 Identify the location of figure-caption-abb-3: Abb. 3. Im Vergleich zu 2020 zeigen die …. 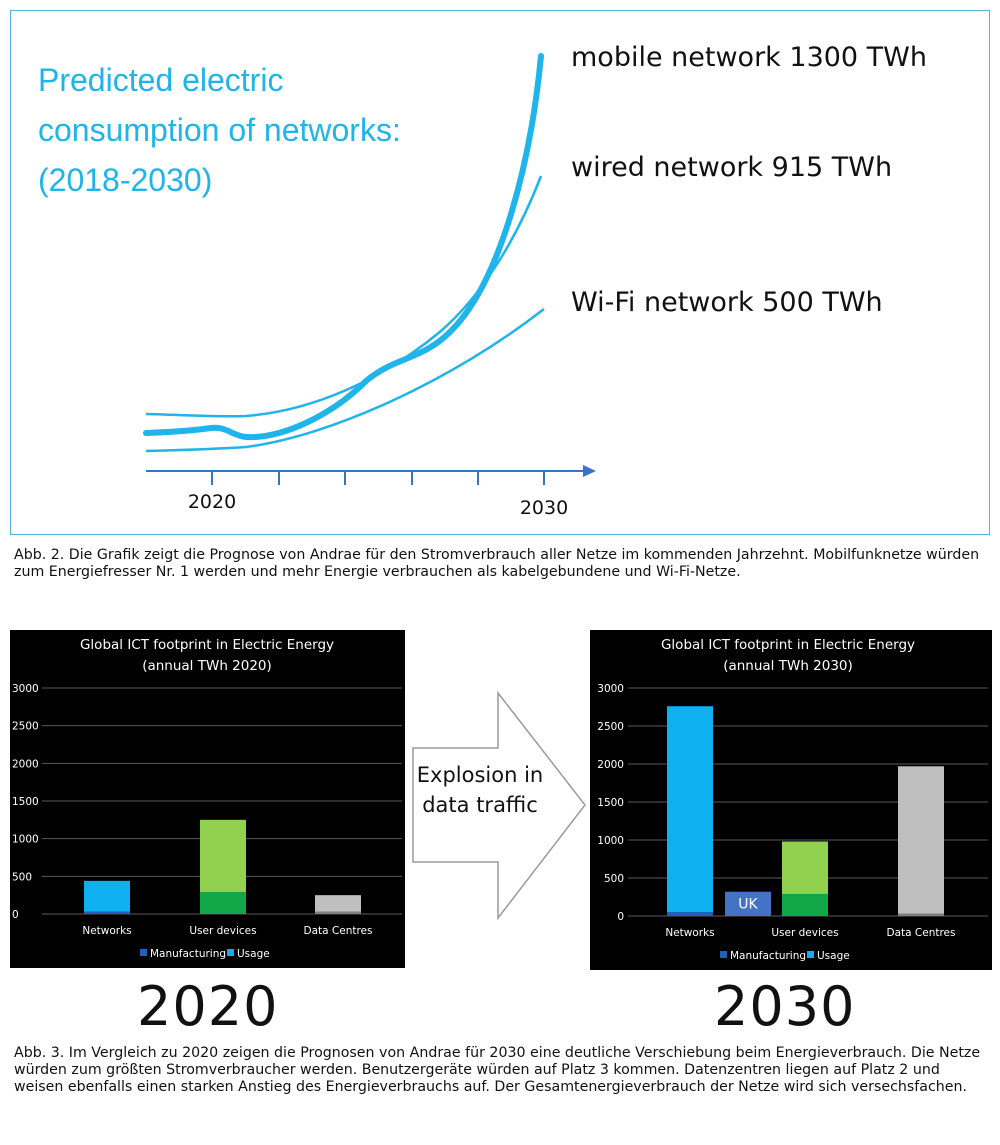
(497, 1070).